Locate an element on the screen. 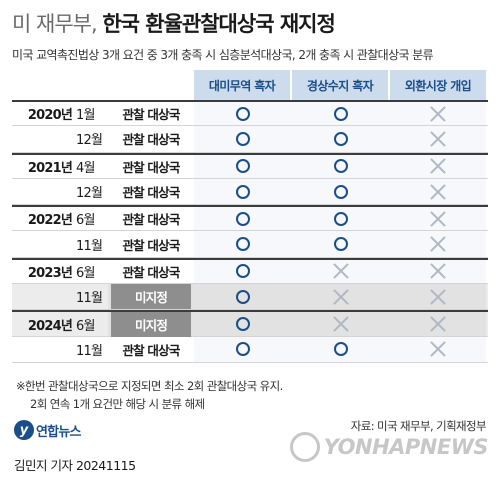  row-year: 2020년 is located at coordinates (50, 116).